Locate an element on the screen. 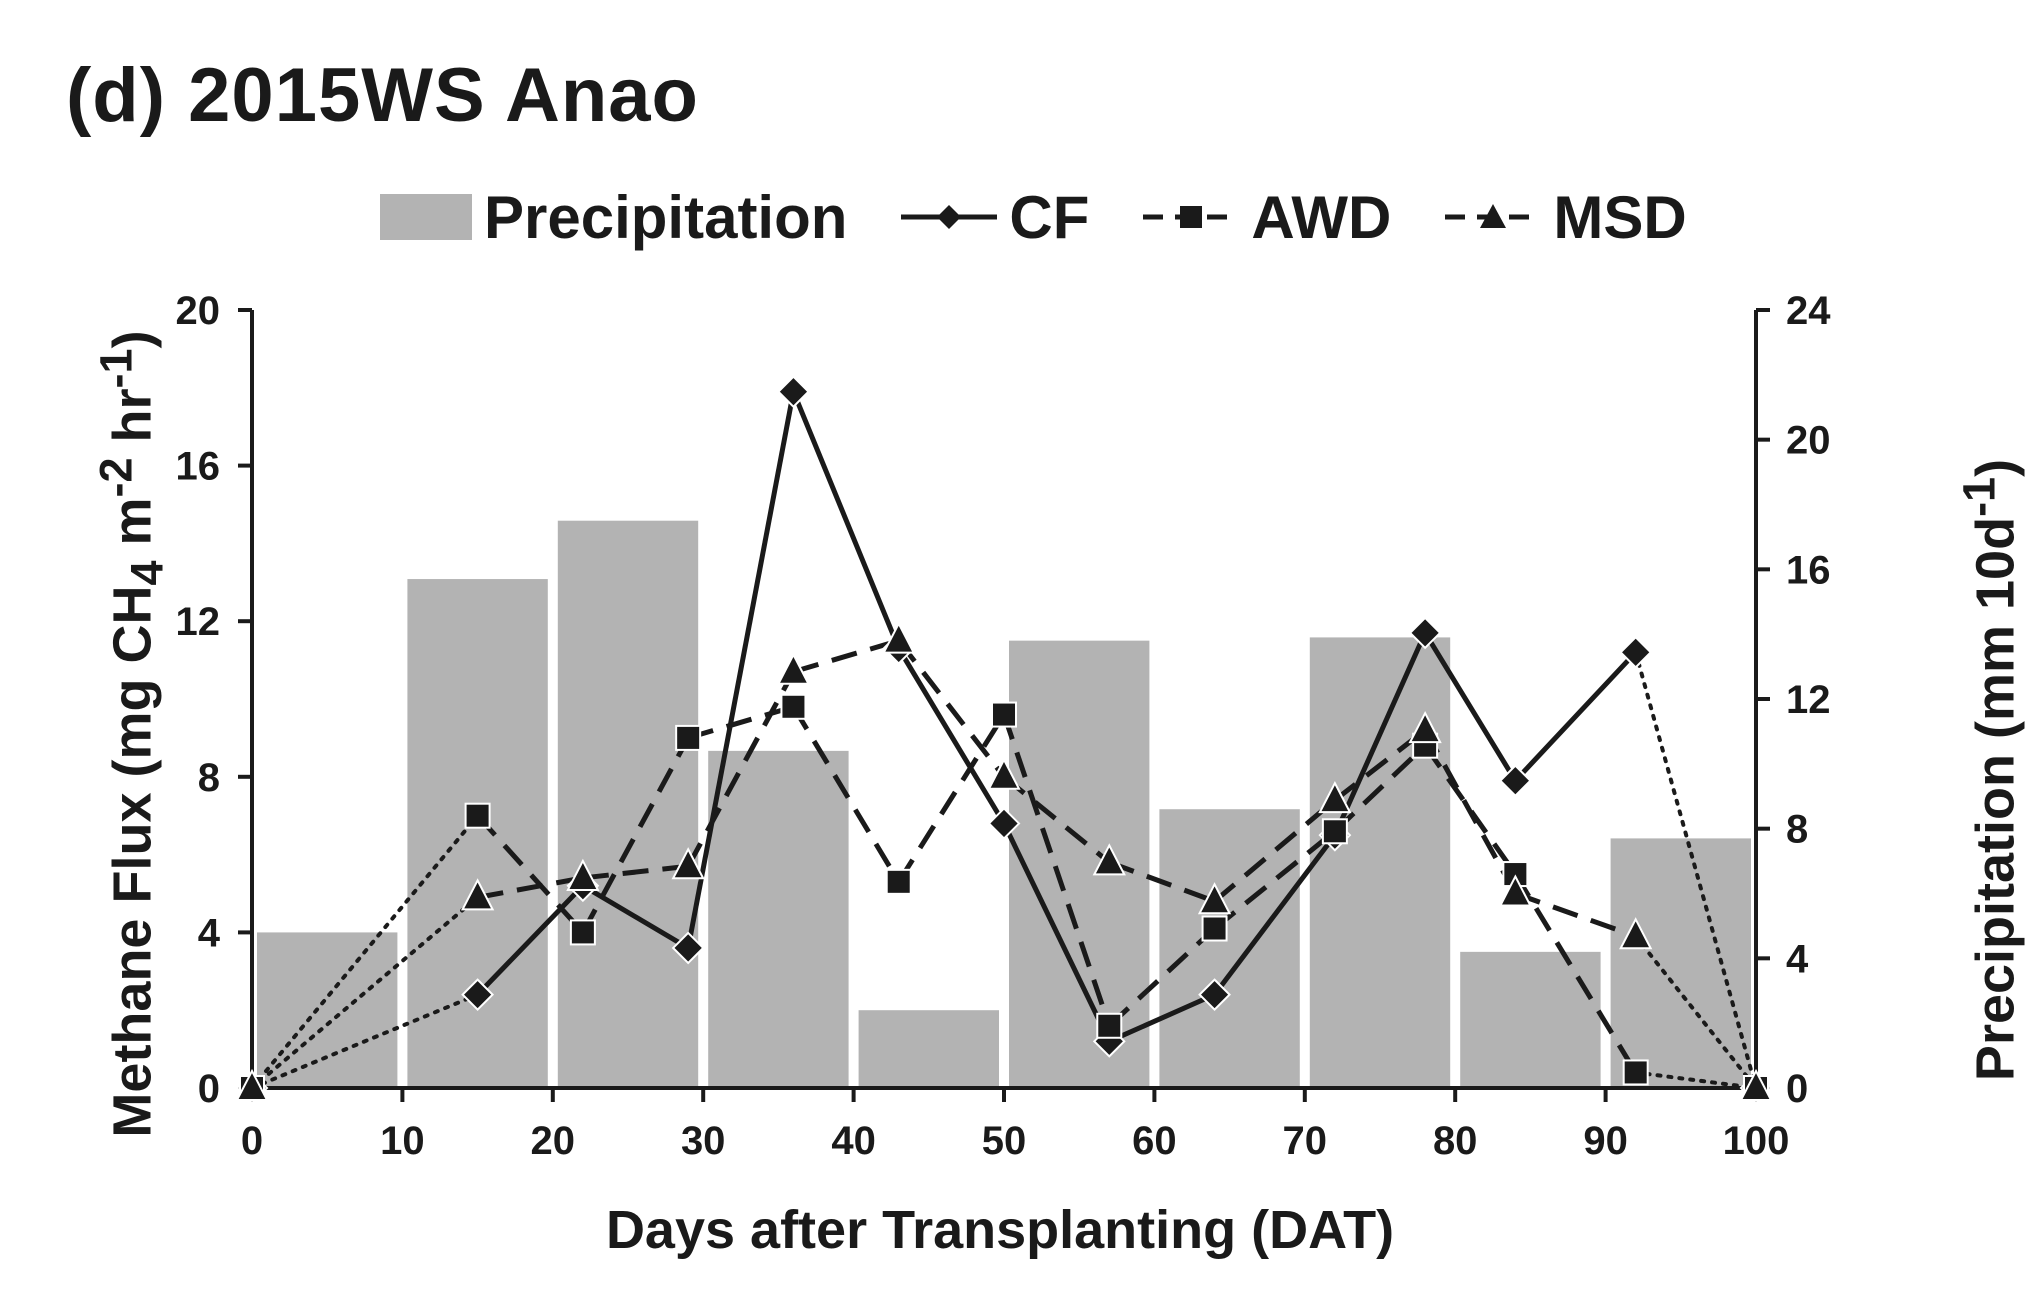  x-tick-label-70: 70 is located at coordinates (1305, 1141).